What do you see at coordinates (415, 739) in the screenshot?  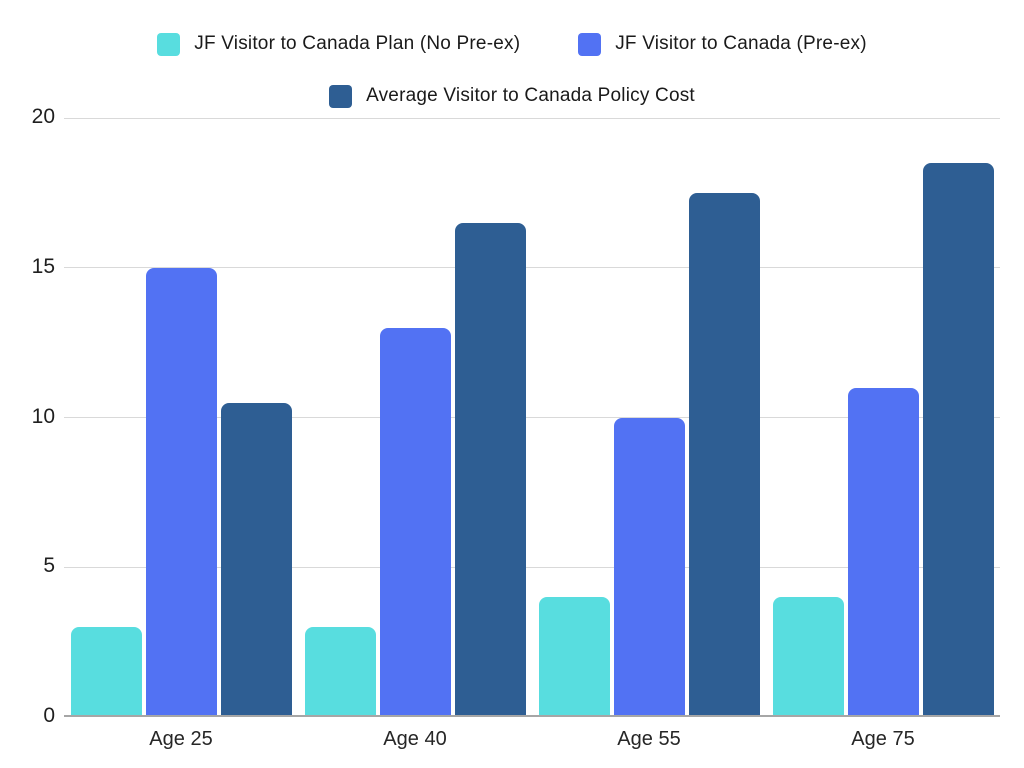 I see `x-tick-label: Age 40` at bounding box center [415, 739].